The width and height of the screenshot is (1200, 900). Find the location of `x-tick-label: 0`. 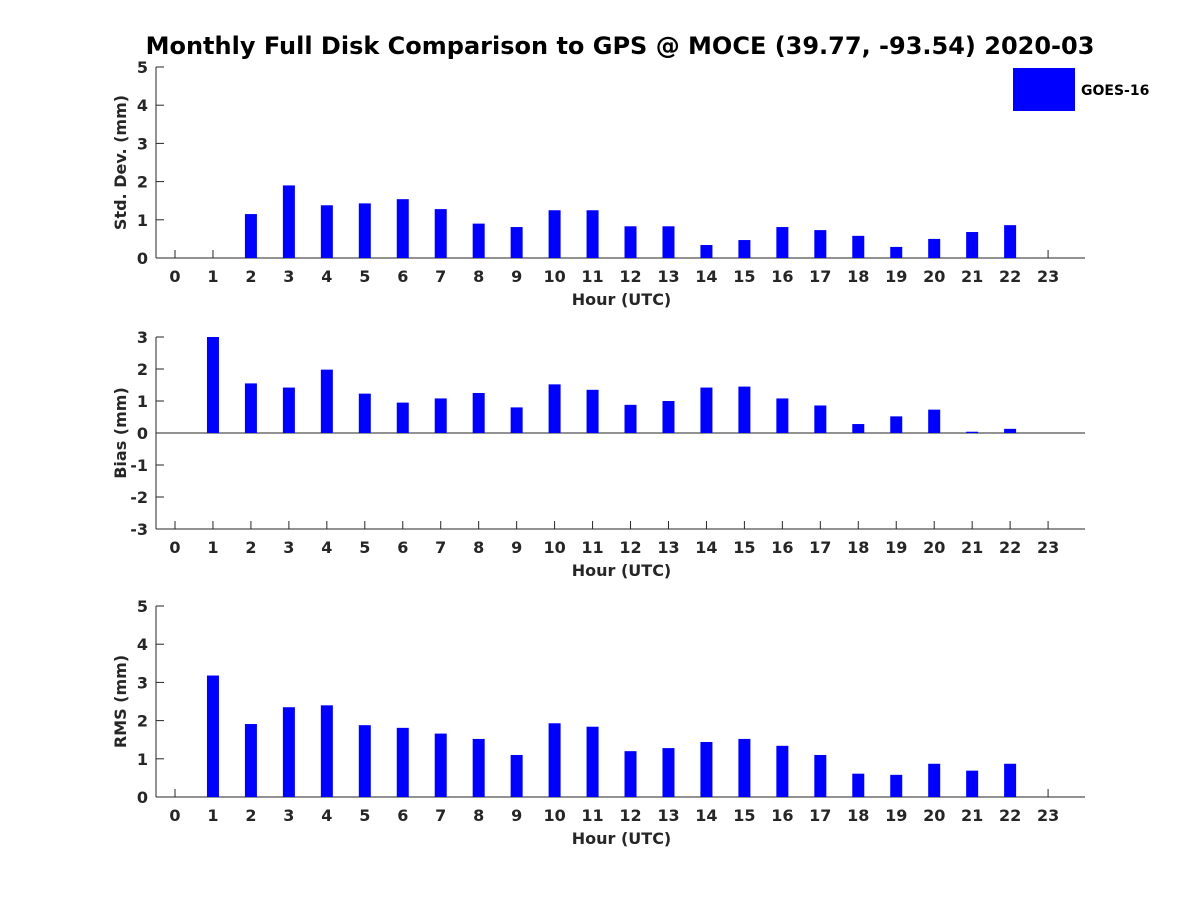

x-tick-label: 0 is located at coordinates (174, 276).